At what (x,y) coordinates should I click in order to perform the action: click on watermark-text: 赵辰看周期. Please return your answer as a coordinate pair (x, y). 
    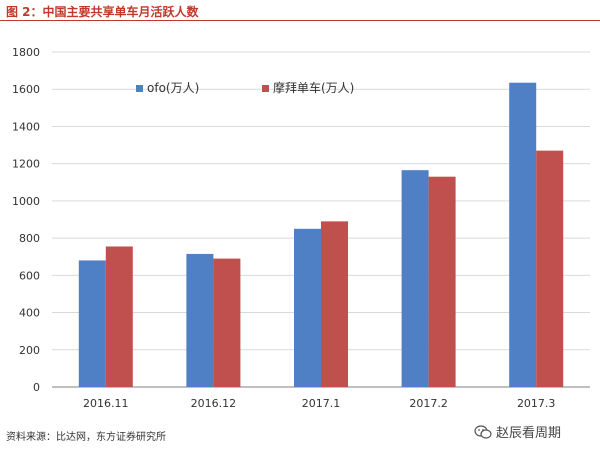
    Looking at the image, I should click on (529, 433).